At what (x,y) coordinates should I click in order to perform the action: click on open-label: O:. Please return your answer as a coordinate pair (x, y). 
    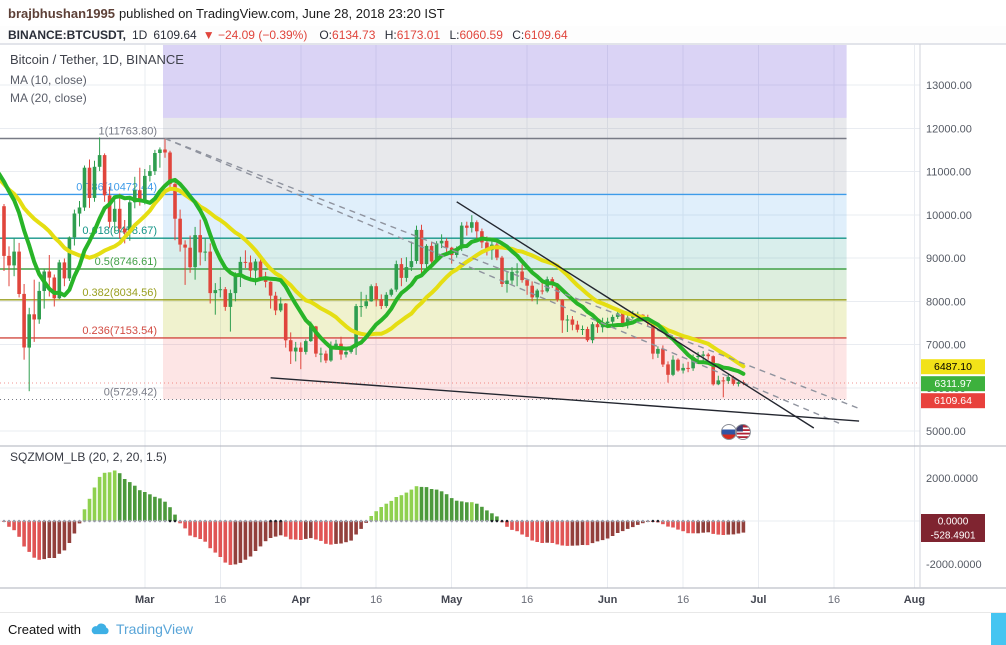
    Looking at the image, I should click on (326, 34).